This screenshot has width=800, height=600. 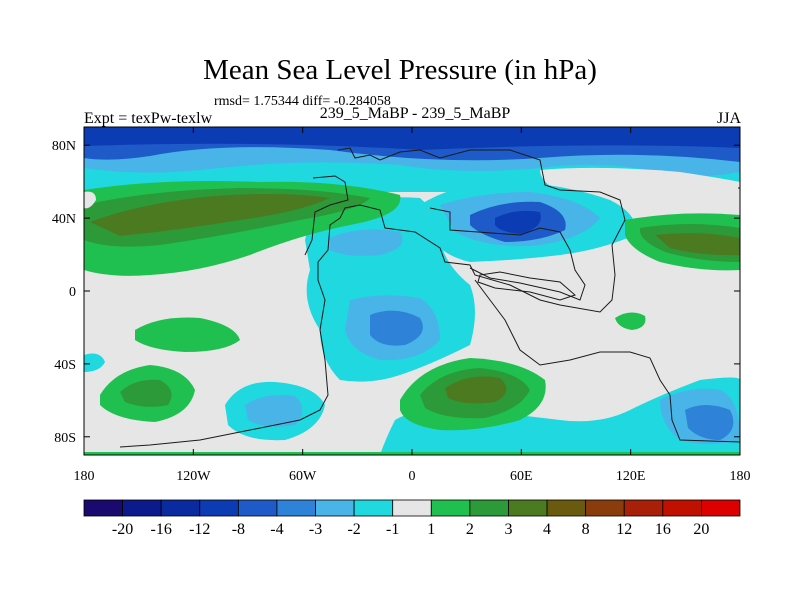 What do you see at coordinates (276, 529) in the screenshot?
I see `colorbar-label: -4` at bounding box center [276, 529].